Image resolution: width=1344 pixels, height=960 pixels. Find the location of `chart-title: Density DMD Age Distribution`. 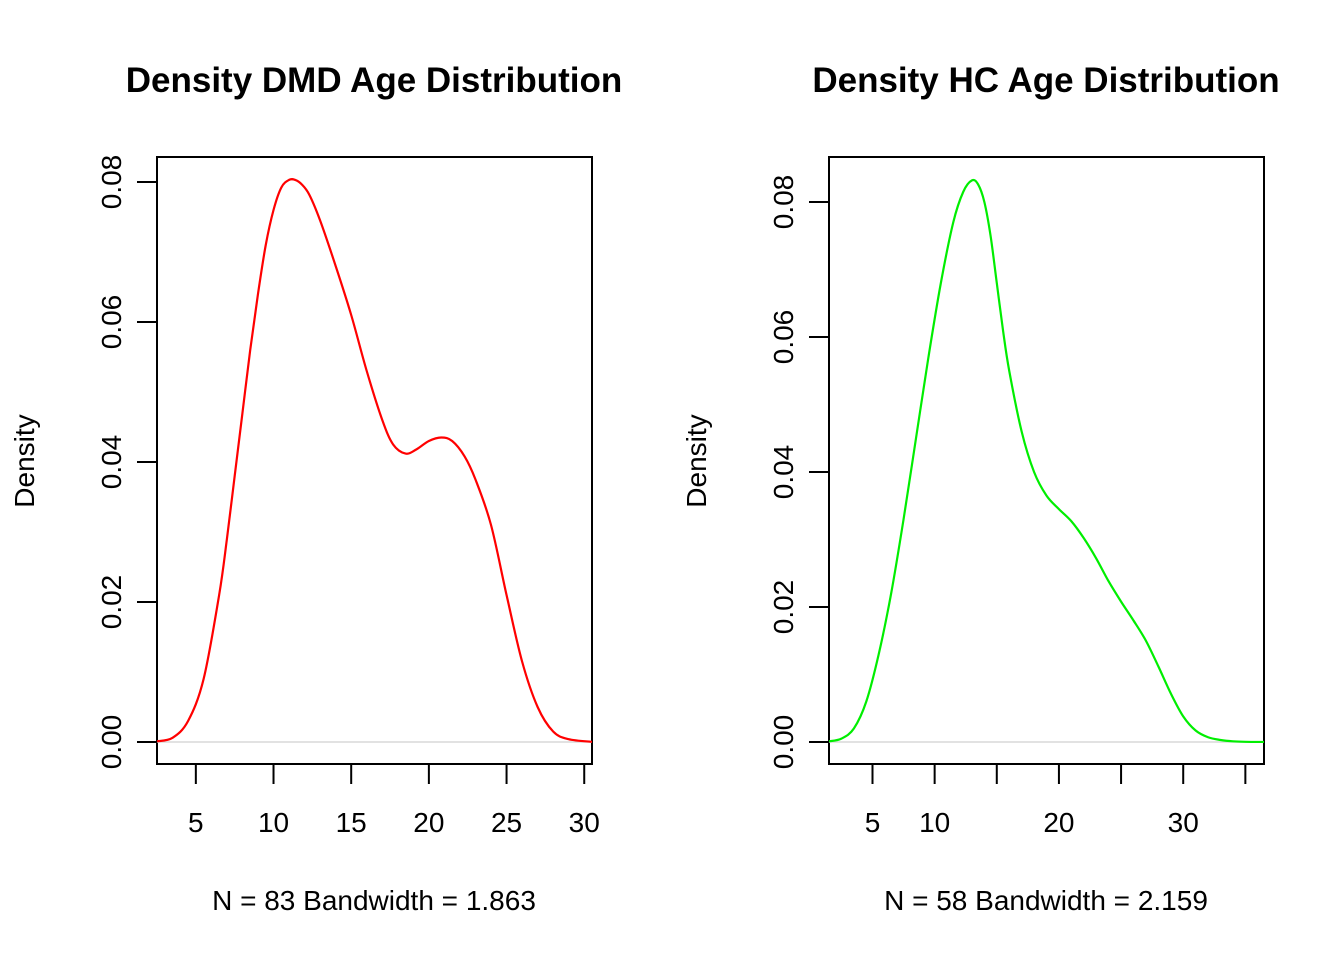

chart-title: Density DMD Age Distribution is located at coordinates (374, 80).